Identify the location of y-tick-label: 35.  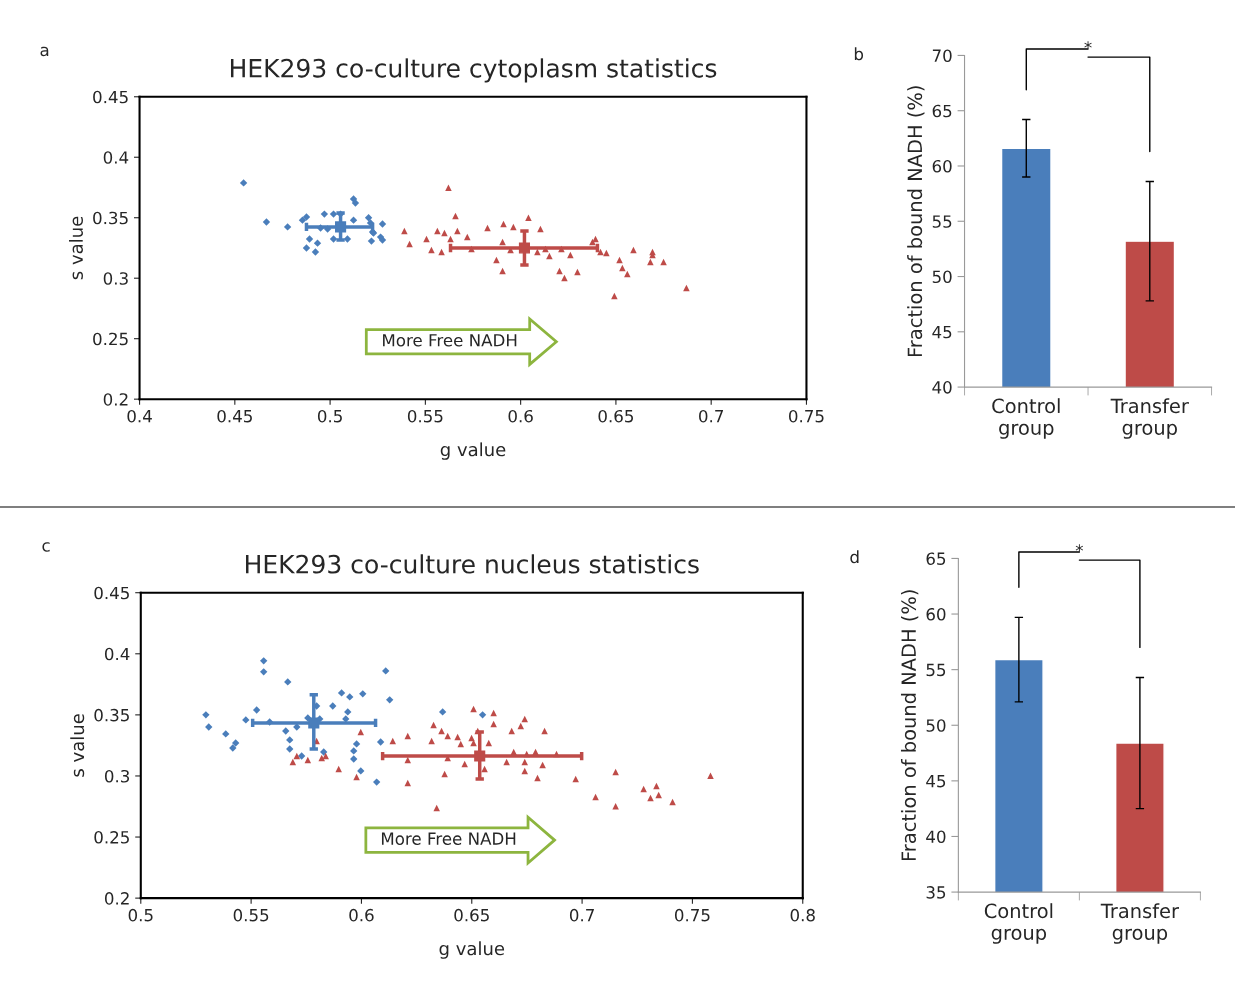
(936, 892).